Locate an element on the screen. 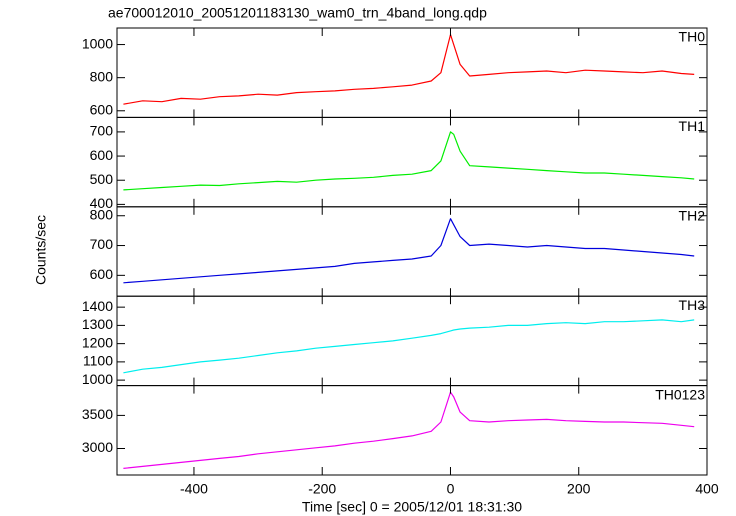  x-tick-label: 200 is located at coordinates (579, 489).